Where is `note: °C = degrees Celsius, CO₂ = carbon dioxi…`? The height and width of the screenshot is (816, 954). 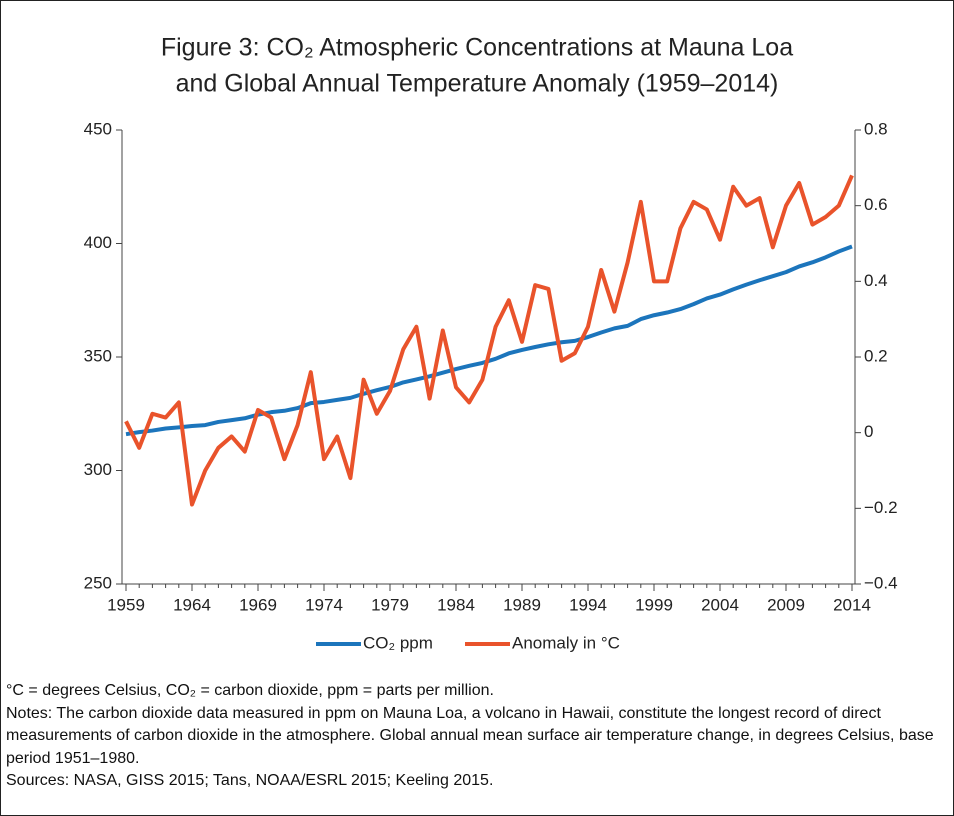
note: °C = degrees Celsius, CO₂ = carbon dioxi… is located at coordinates (250, 690).